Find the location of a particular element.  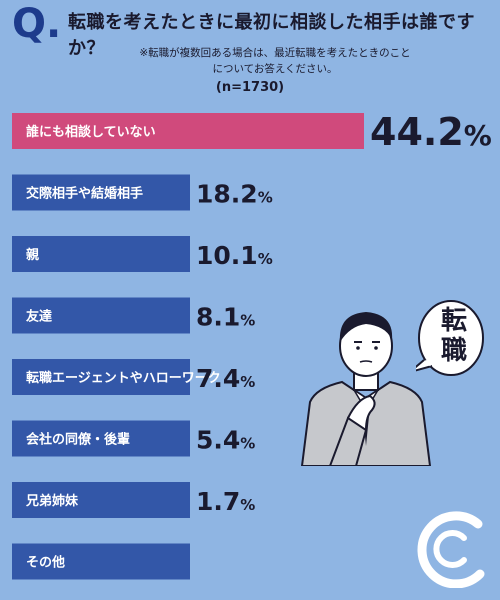

question-badge: Q. is located at coordinates (37, 24).